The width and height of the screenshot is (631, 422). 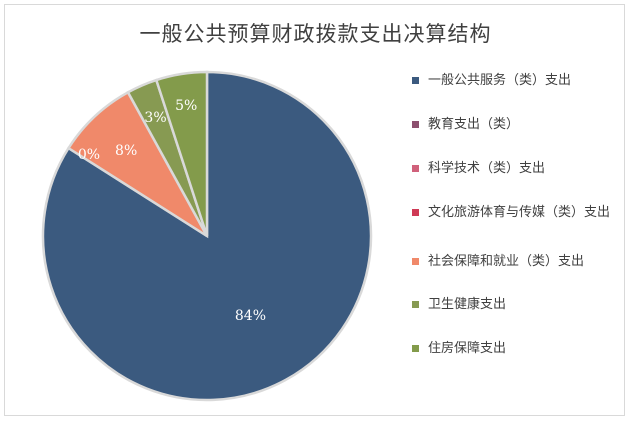 What do you see at coordinates (186, 106) in the screenshot?
I see `data-label: 5%` at bounding box center [186, 106].